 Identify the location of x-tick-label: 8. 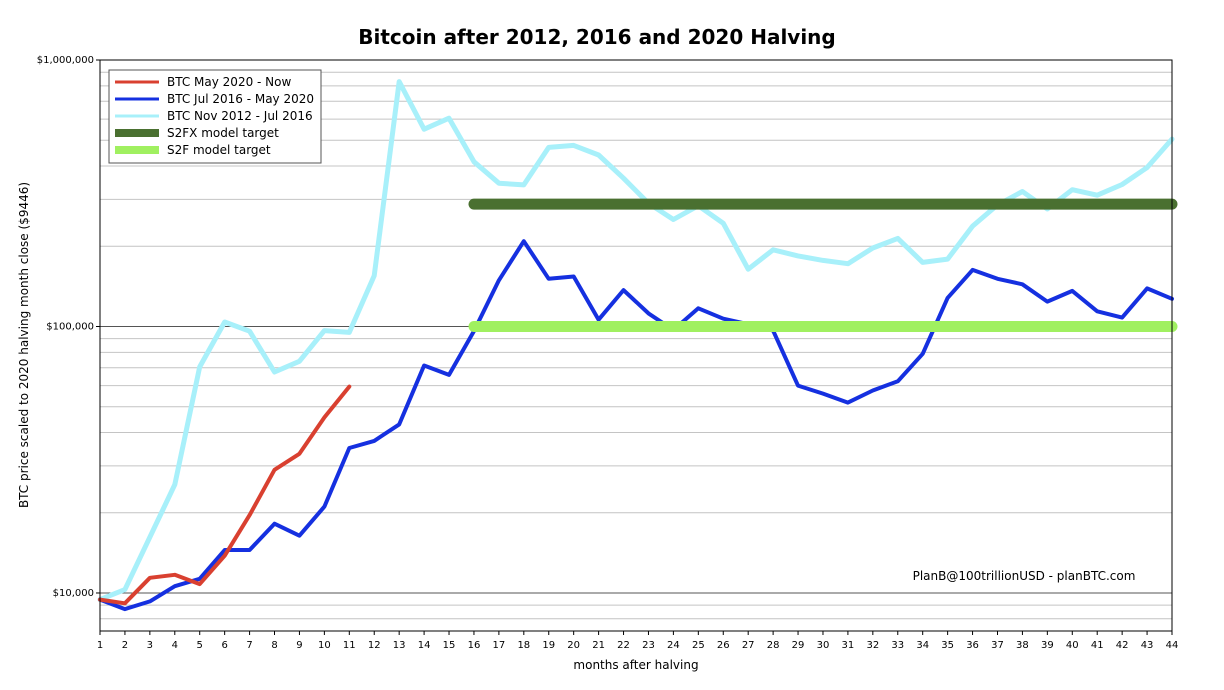
(274, 645).